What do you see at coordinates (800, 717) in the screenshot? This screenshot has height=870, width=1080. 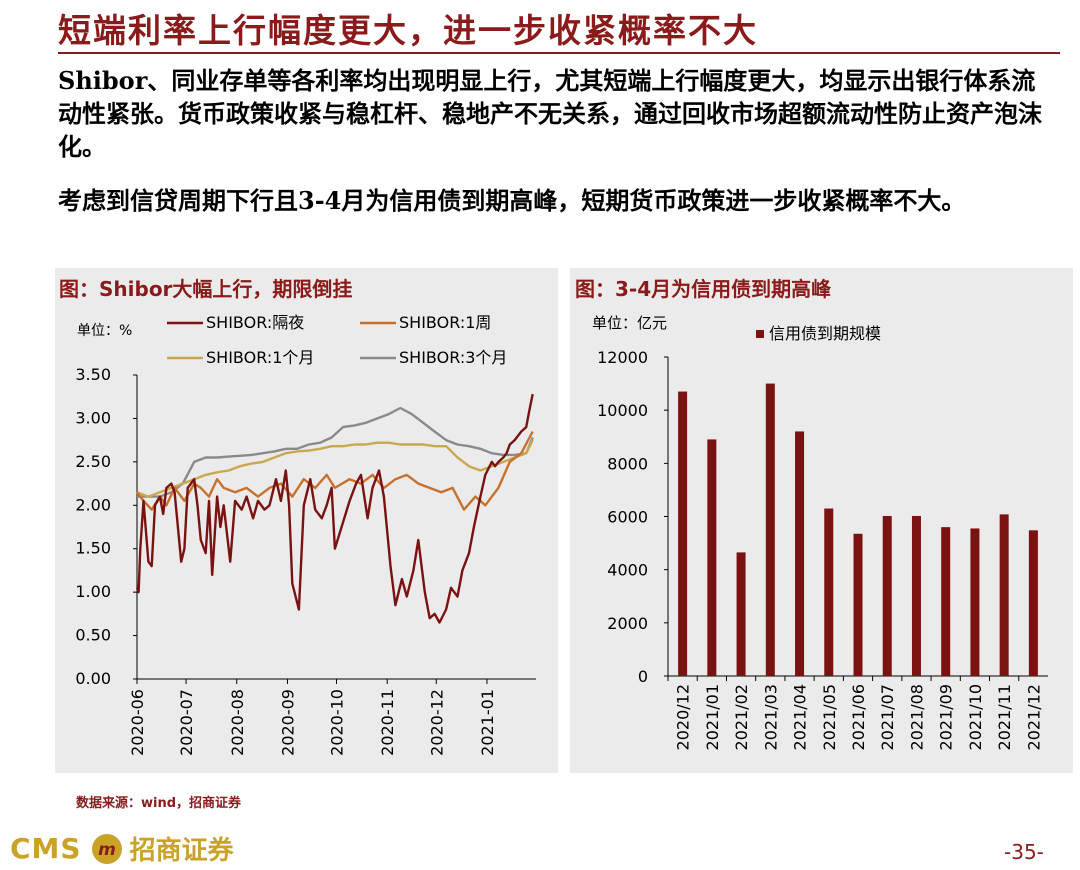 I see `bar-x-tick-label: 2021/04` at bounding box center [800, 717].